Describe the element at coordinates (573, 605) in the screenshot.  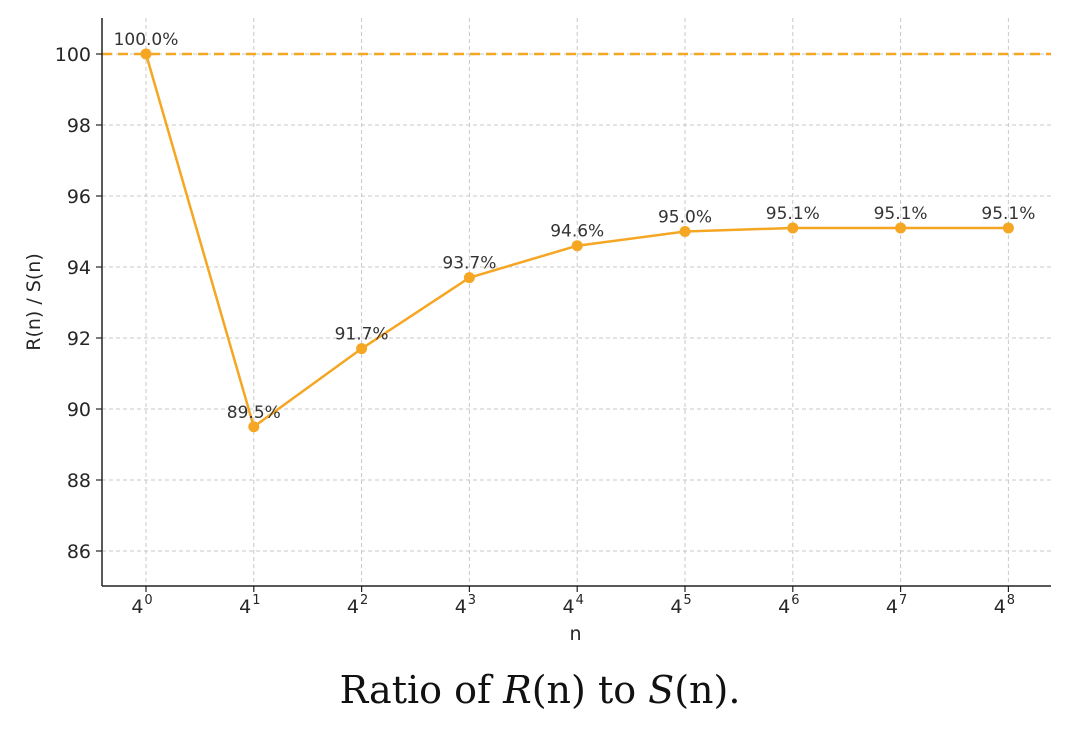
I see `x-tick-label: 44` at that location.